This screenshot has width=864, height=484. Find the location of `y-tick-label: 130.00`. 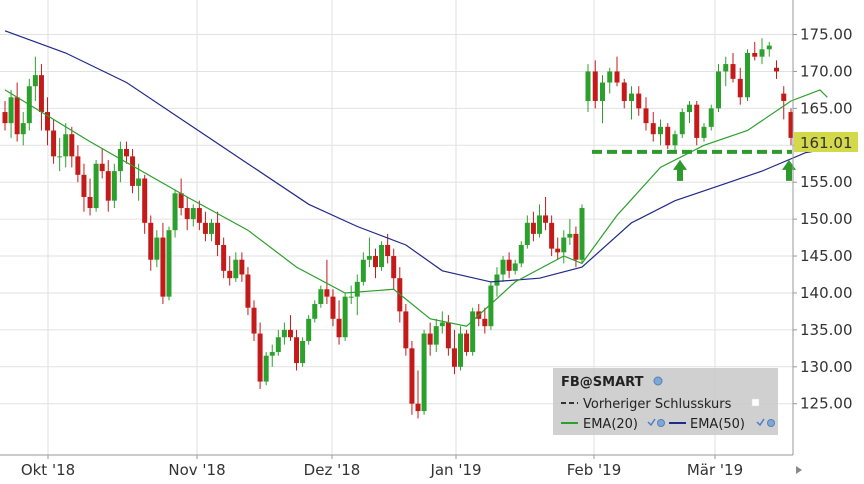

y-tick-label: 130.00 is located at coordinates (826, 367).